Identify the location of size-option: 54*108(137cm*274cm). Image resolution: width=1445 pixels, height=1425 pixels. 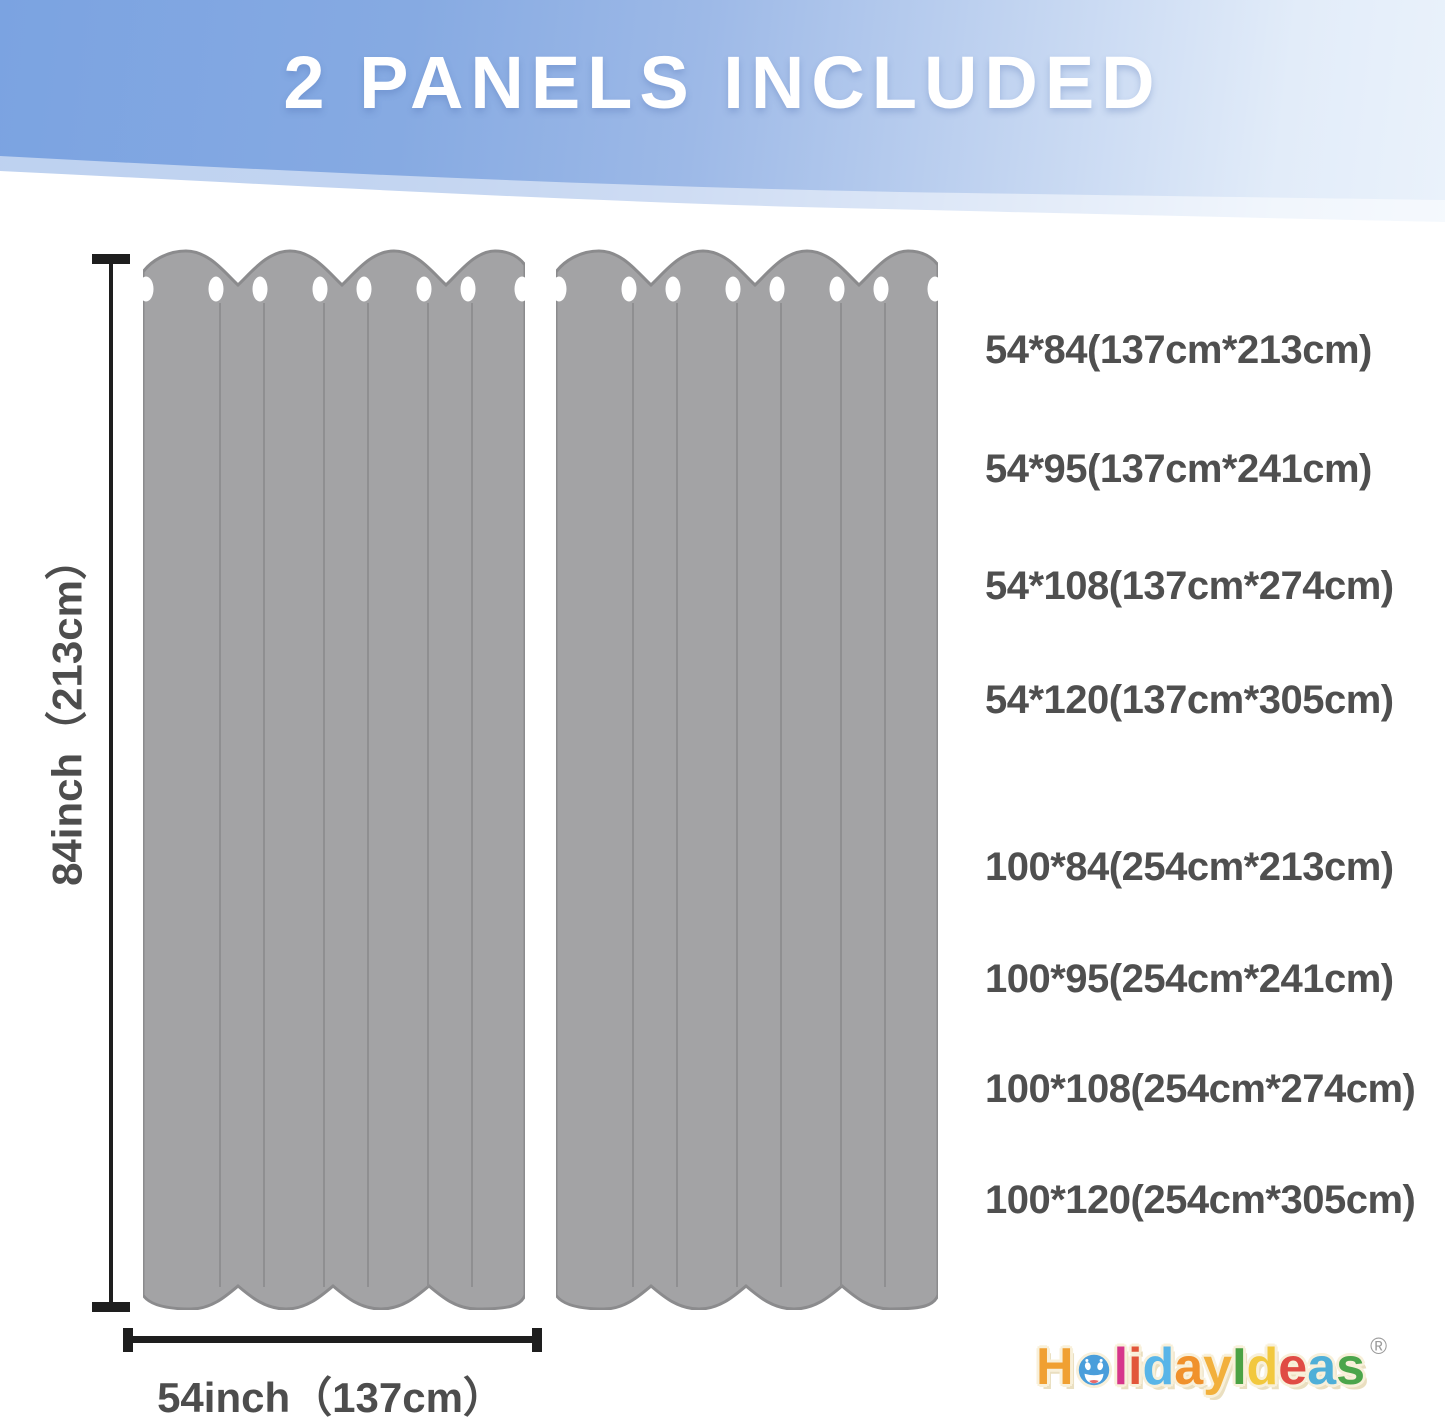
(1189, 586).